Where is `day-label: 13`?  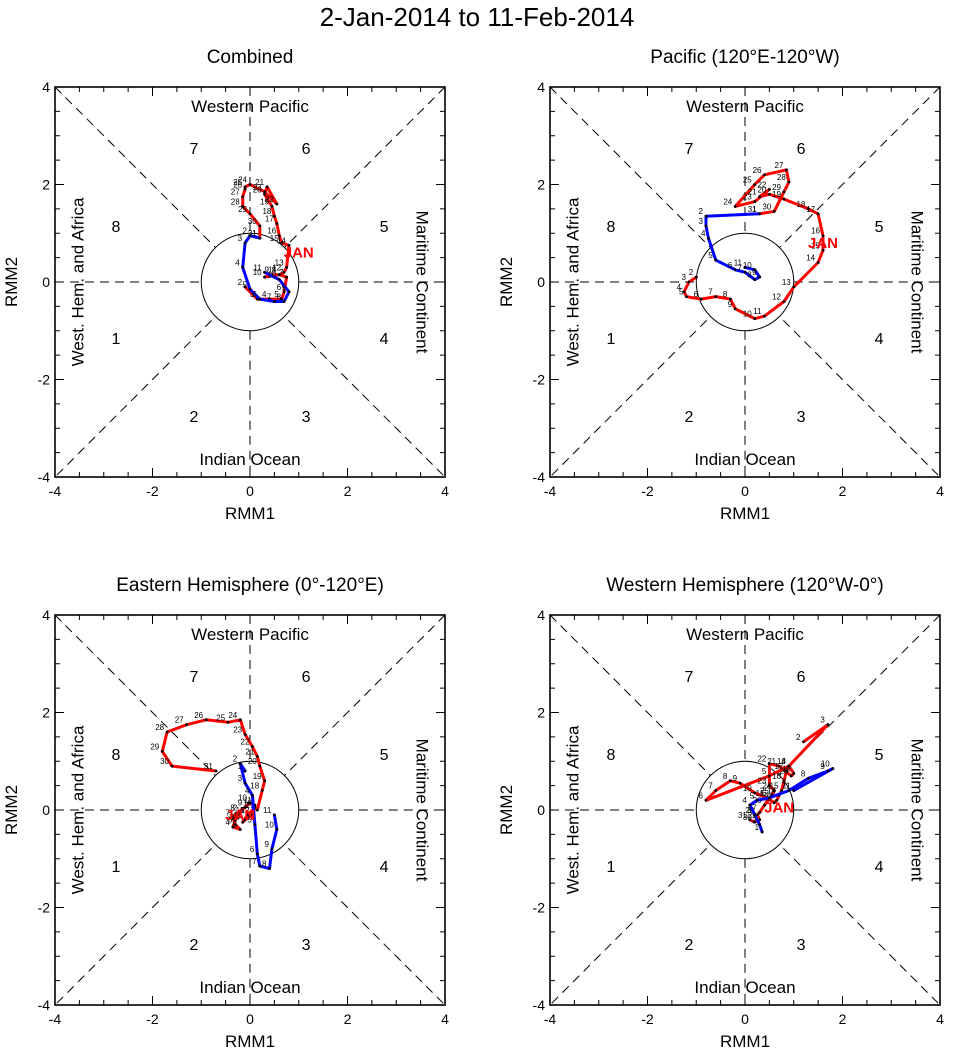
day-label: 13 is located at coordinates (786, 282).